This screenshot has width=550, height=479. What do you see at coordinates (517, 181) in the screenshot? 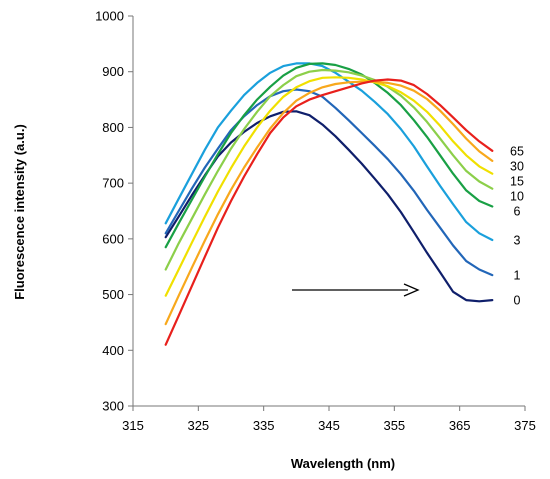
I see `series-label-15: 15` at bounding box center [517, 181].